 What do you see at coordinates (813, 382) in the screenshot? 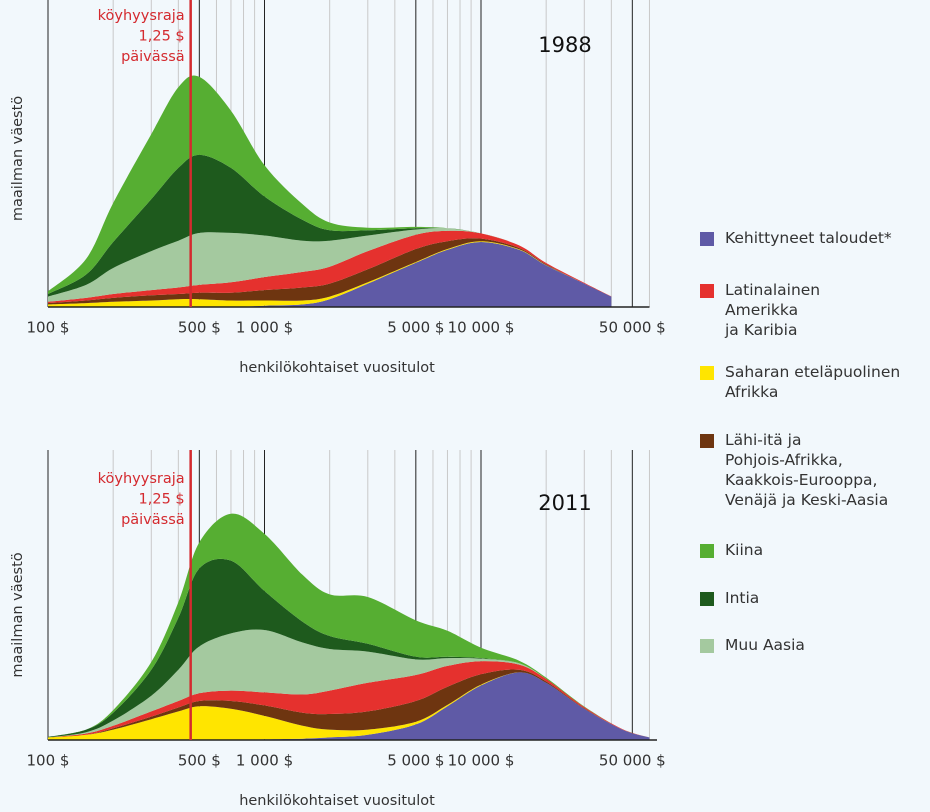
I see `legend-label: Saharan eteläpuolinen Afrikka` at bounding box center [813, 382].